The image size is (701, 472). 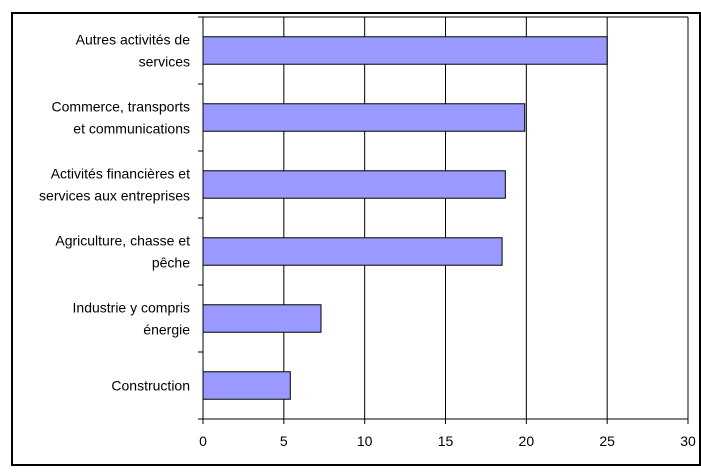 I want to click on x-tick-label: 5, so click(x=284, y=441).